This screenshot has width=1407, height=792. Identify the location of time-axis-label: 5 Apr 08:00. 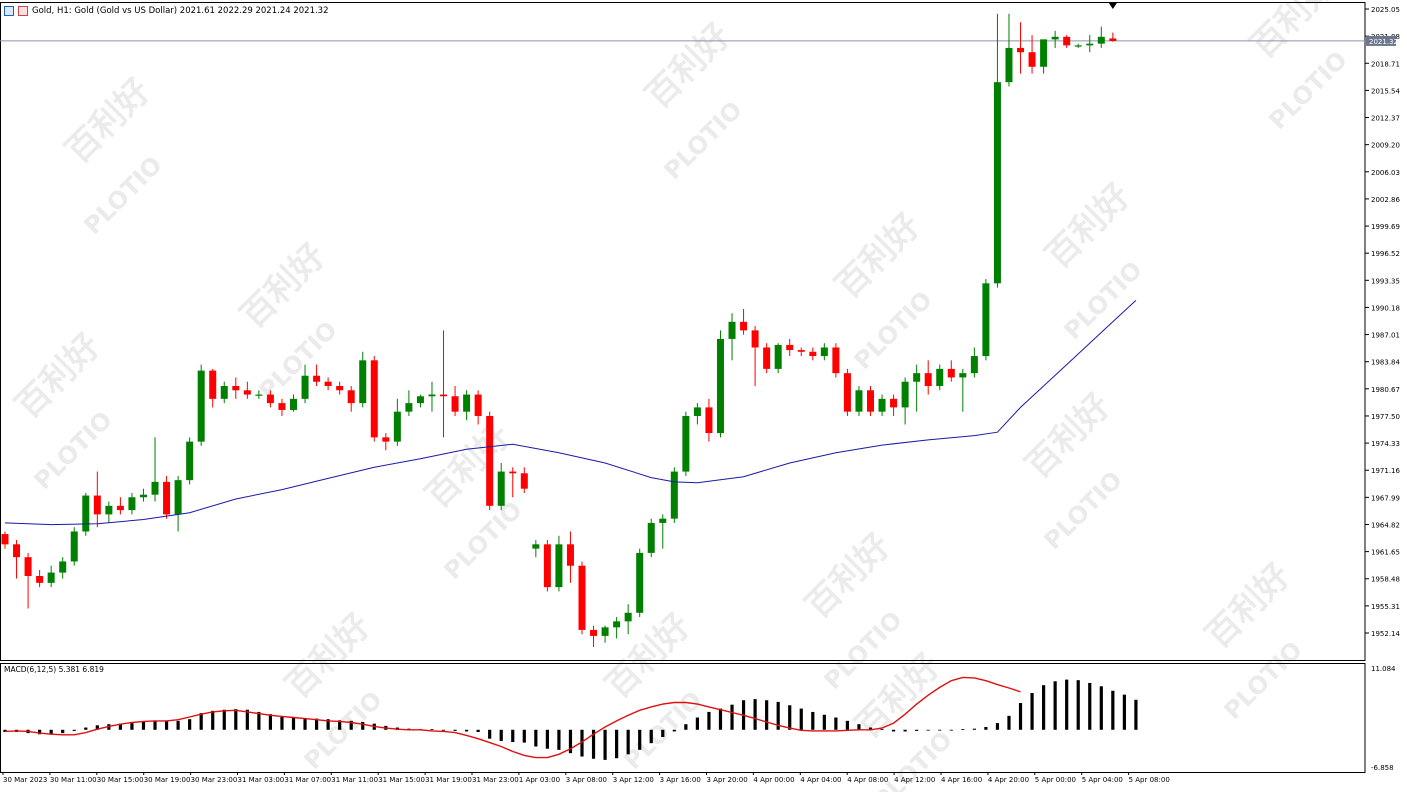
(1149, 780).